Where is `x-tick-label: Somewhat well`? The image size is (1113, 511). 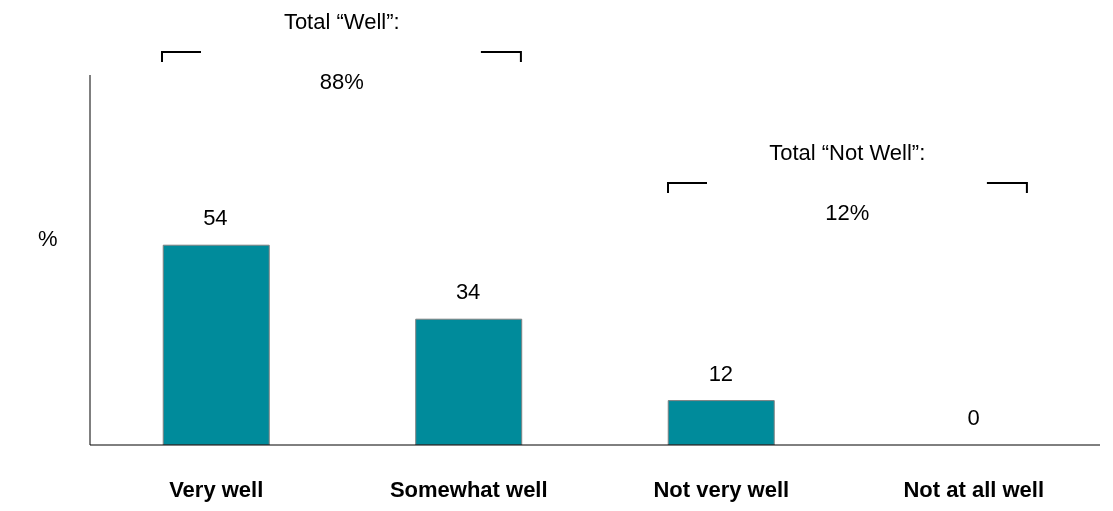 x-tick-label: Somewhat well is located at coordinates (468, 489).